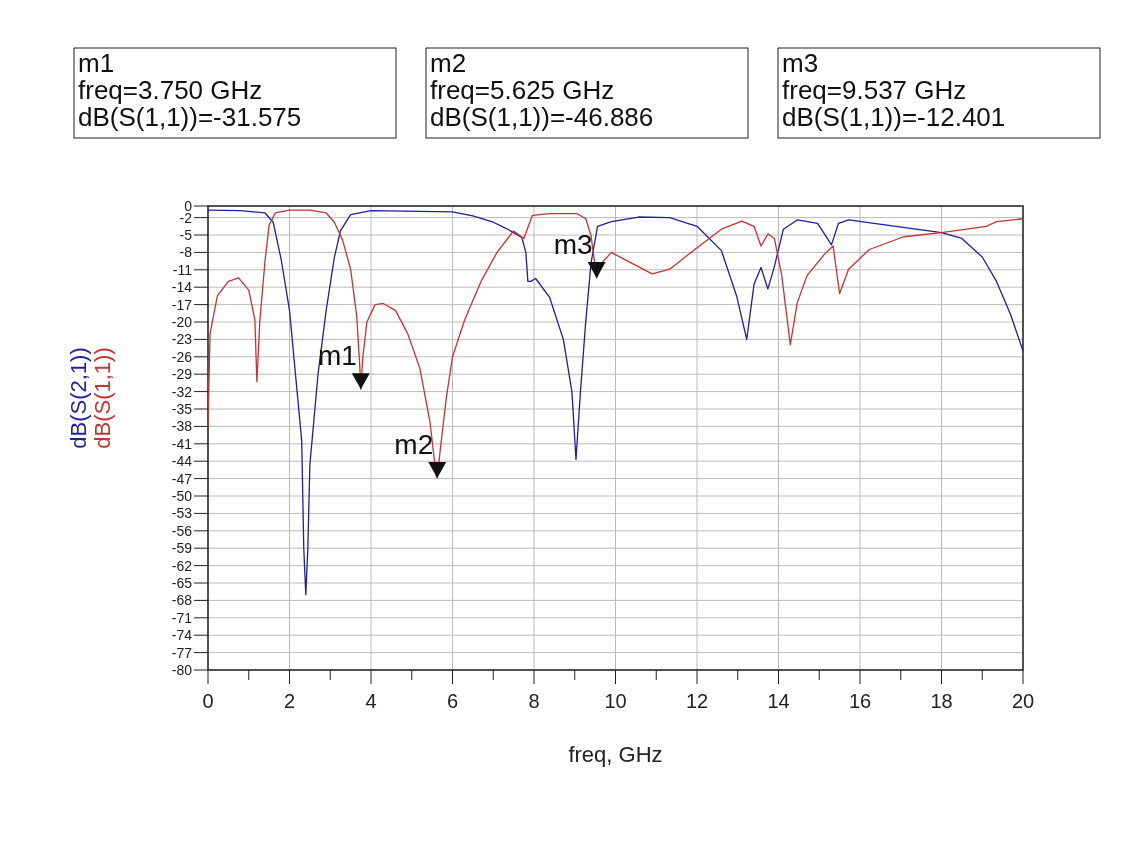 This screenshot has width=1131, height=849. Describe the element at coordinates (182, 408) in the screenshot. I see `y-tick-label: -35` at that location.